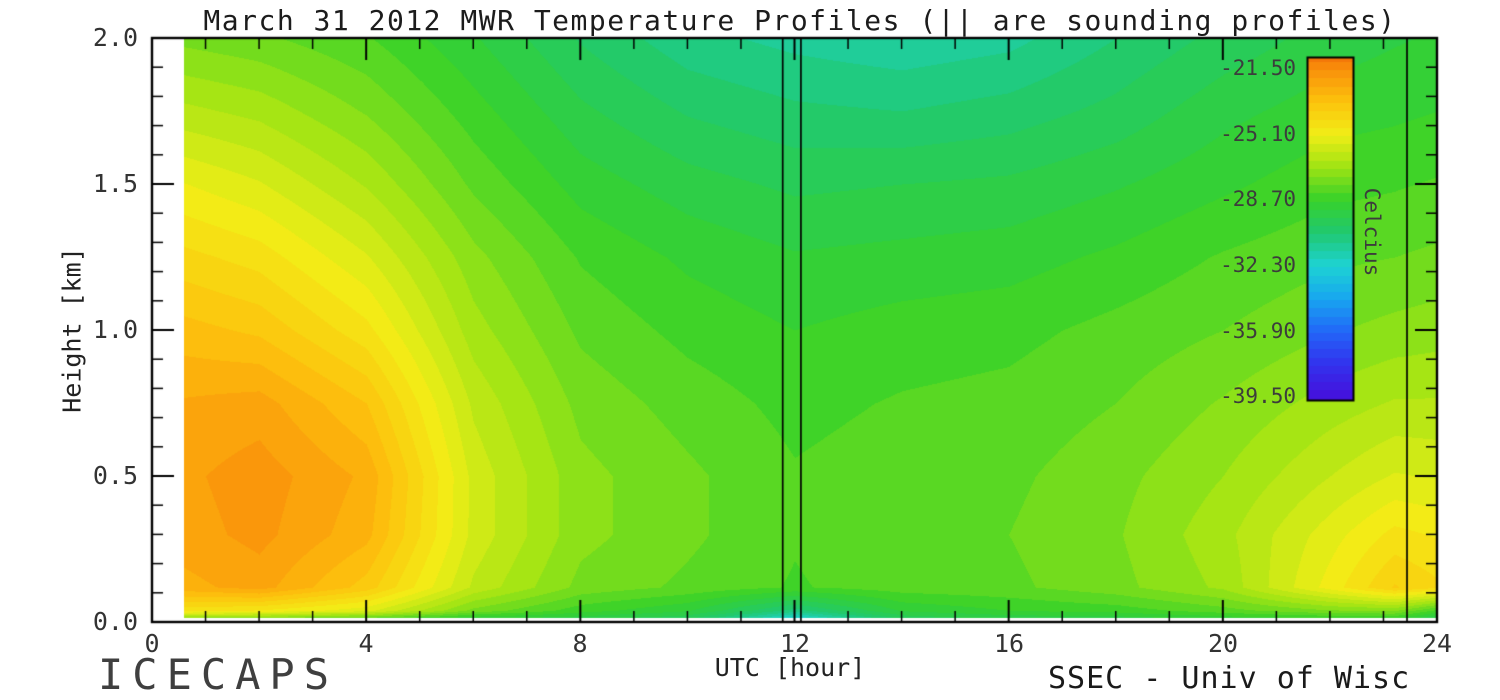 The width and height of the screenshot is (1500, 700). I want to click on x-tick-label: 20, so click(1223, 643).